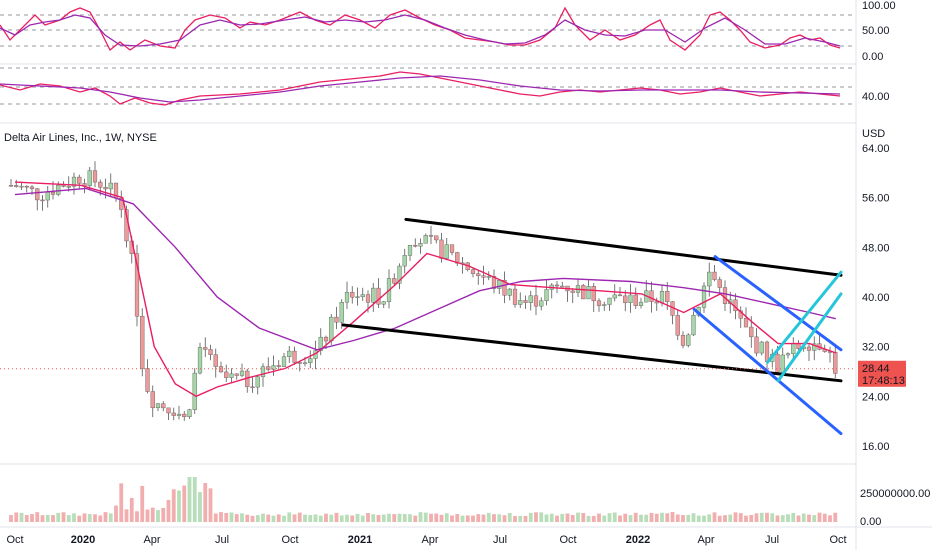 This screenshot has height=550, width=932. What do you see at coordinates (420, 30) in the screenshot?
I see `rsi-signal-line` at bounding box center [420, 30].